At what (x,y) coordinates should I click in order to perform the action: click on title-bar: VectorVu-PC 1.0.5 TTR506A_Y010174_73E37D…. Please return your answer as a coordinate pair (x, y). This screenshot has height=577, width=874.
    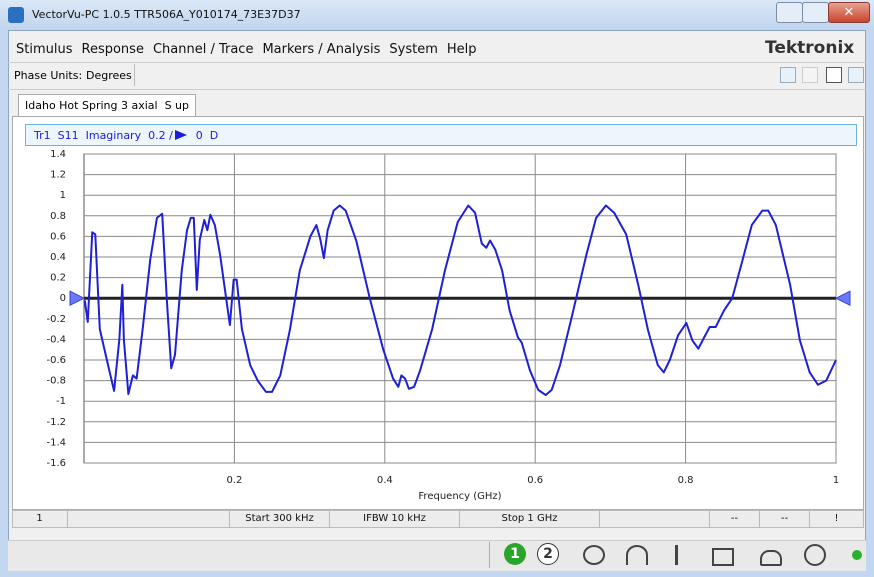
    Looking at the image, I should click on (437, 15).